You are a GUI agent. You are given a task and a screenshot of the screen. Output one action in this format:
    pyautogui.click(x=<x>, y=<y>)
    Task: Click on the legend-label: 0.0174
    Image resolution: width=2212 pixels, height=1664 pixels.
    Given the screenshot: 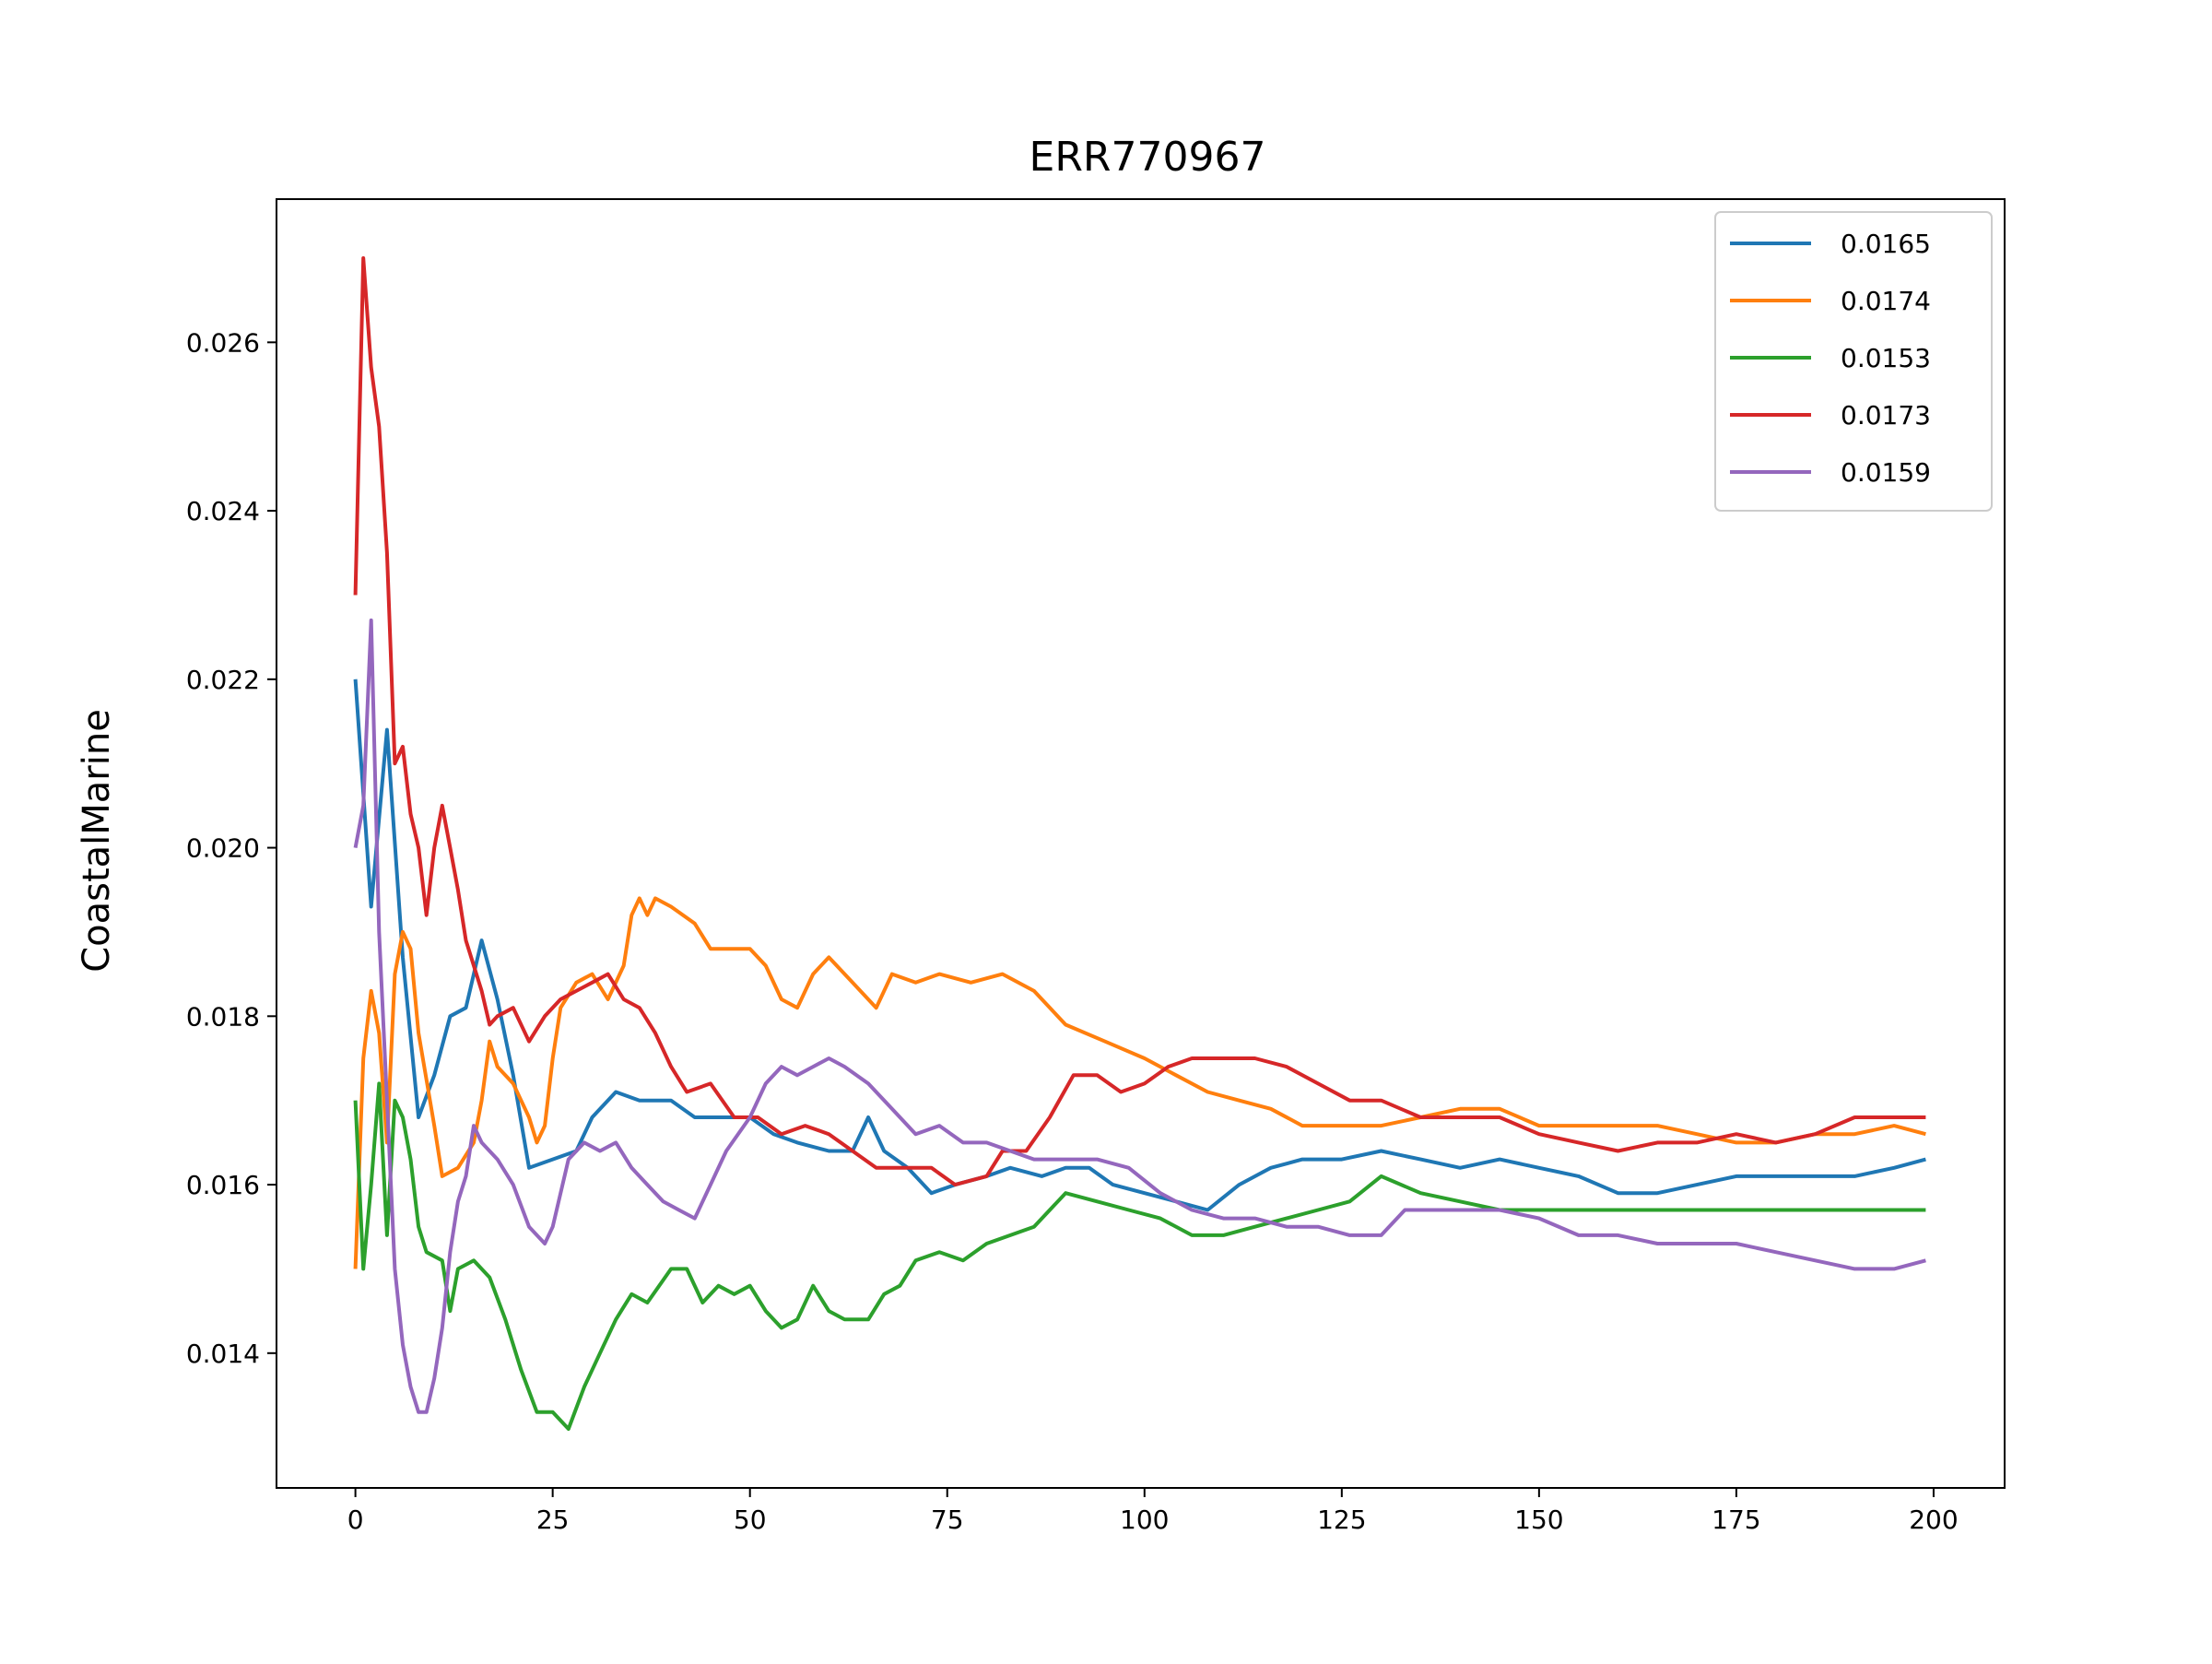 What is the action you would take?
    pyautogui.click(x=1886, y=301)
    